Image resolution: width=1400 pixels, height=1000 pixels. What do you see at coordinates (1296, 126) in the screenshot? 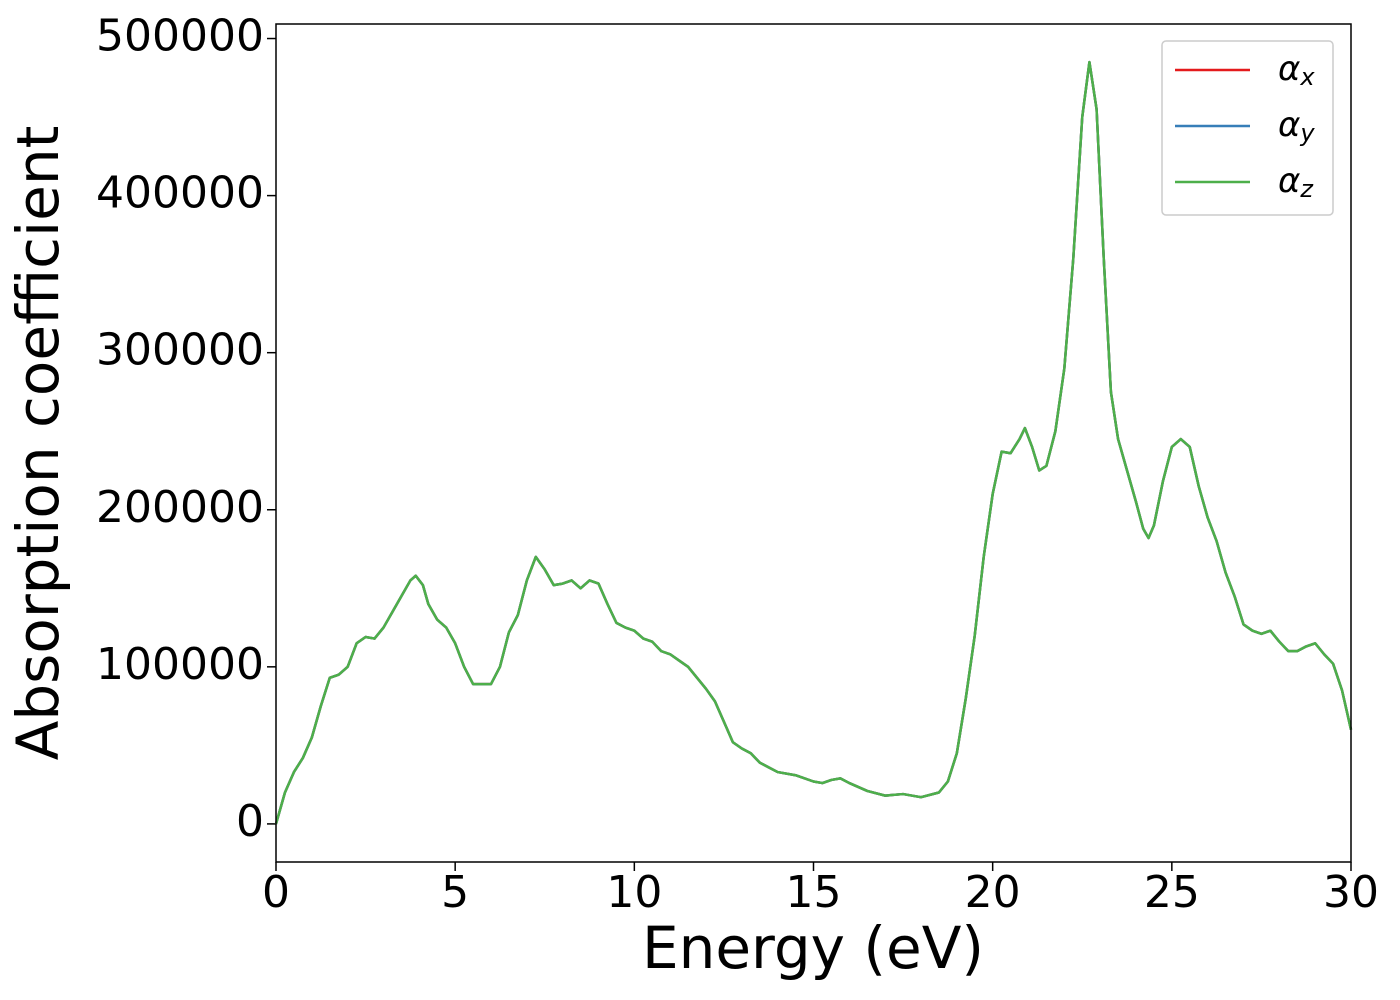
I see `legend-label: αy` at bounding box center [1296, 126].